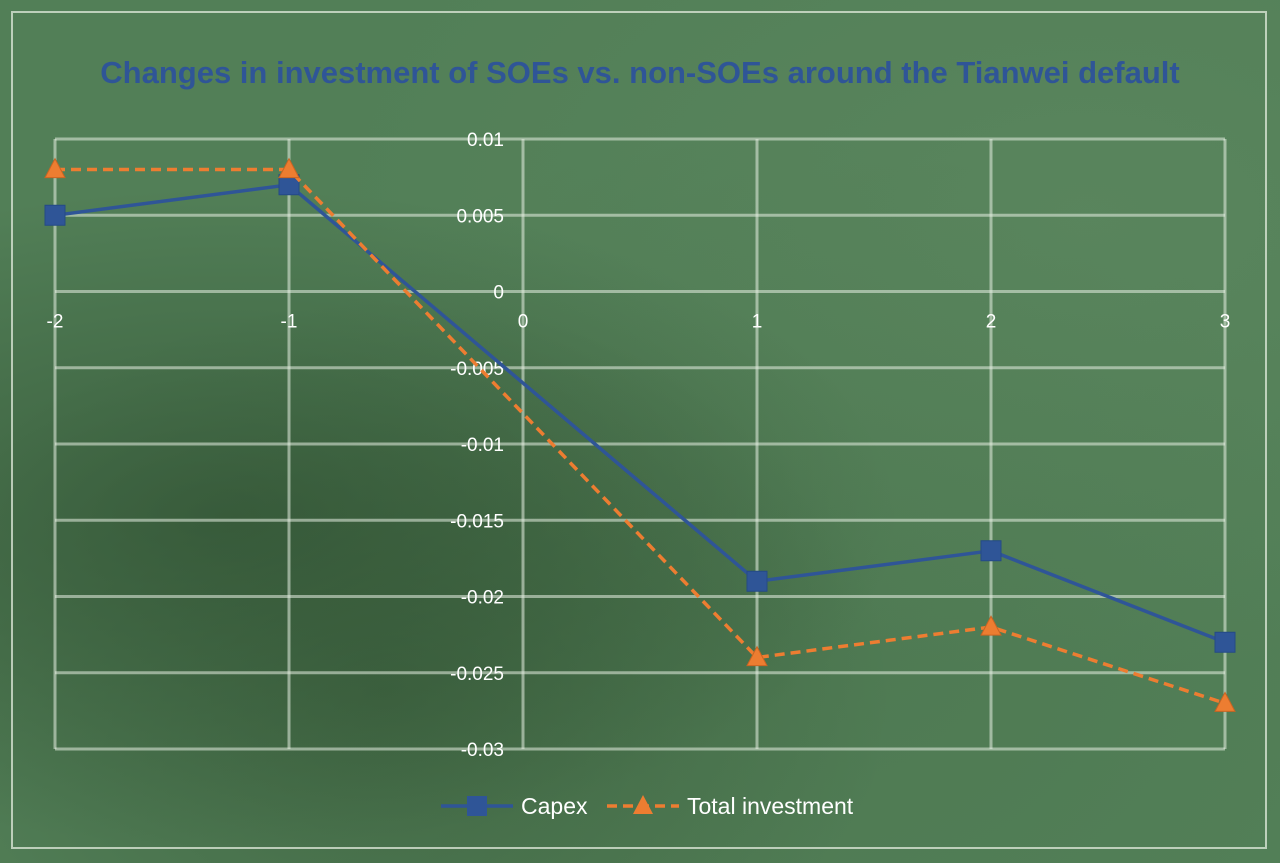  I want to click on y-tick-label: 0.01, so click(485, 140).